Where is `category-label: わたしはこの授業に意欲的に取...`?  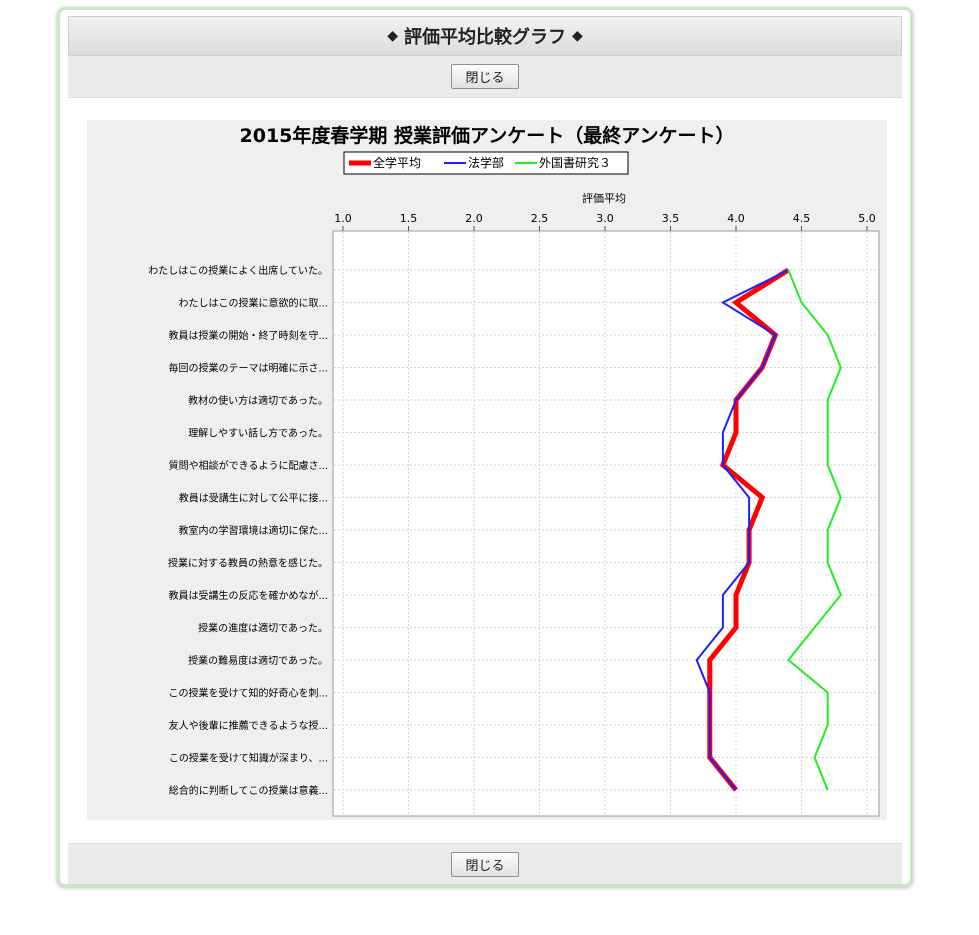 category-label: わたしはこの授業に意欲的に取... is located at coordinates (253, 303).